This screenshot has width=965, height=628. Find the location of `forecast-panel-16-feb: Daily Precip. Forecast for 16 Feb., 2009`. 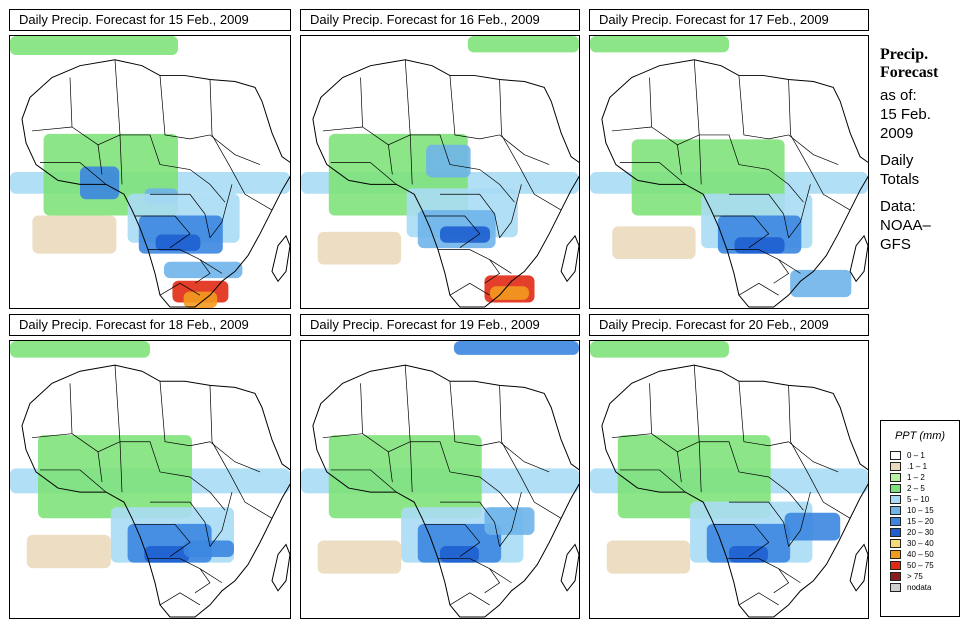

forecast-panel-16-feb: Daily Precip. Forecast for 16 Feb., 2009 is located at coordinates (440, 159).